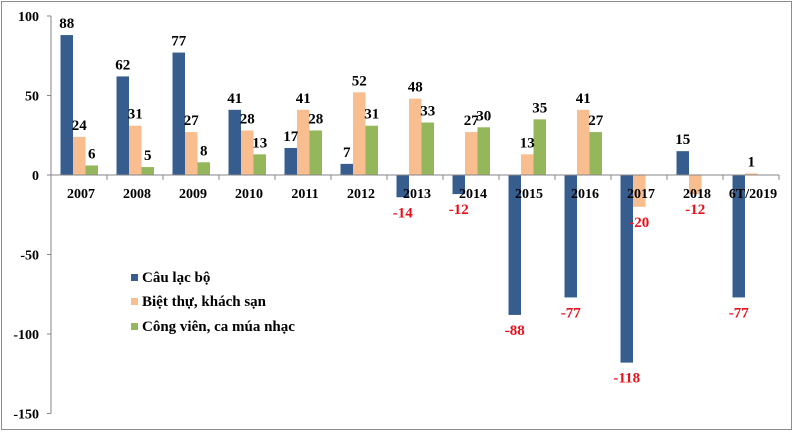 Image resolution: width=795 pixels, height=433 pixels. I want to click on legend-label: Công viên, ca múa nhạc, so click(218, 327).